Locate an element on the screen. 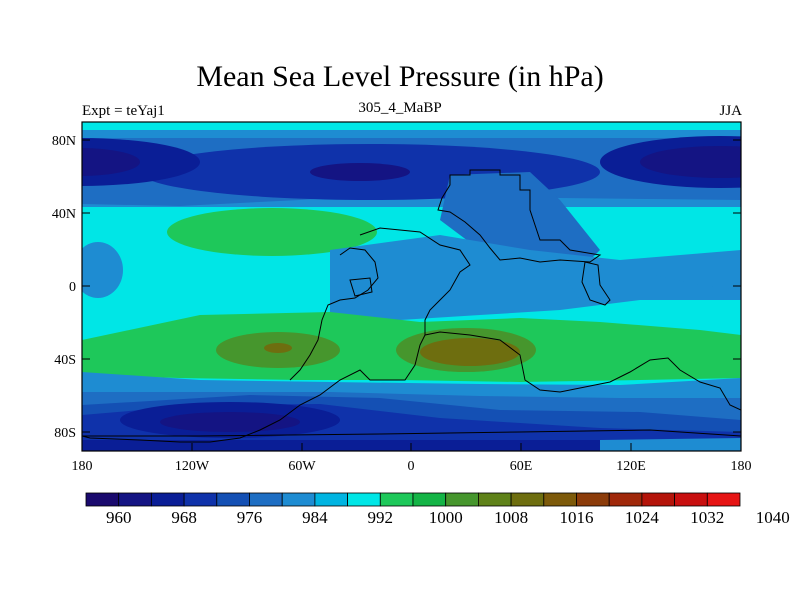 The width and height of the screenshot is (800, 600). lon-label-60e: 60E is located at coordinates (521, 466).